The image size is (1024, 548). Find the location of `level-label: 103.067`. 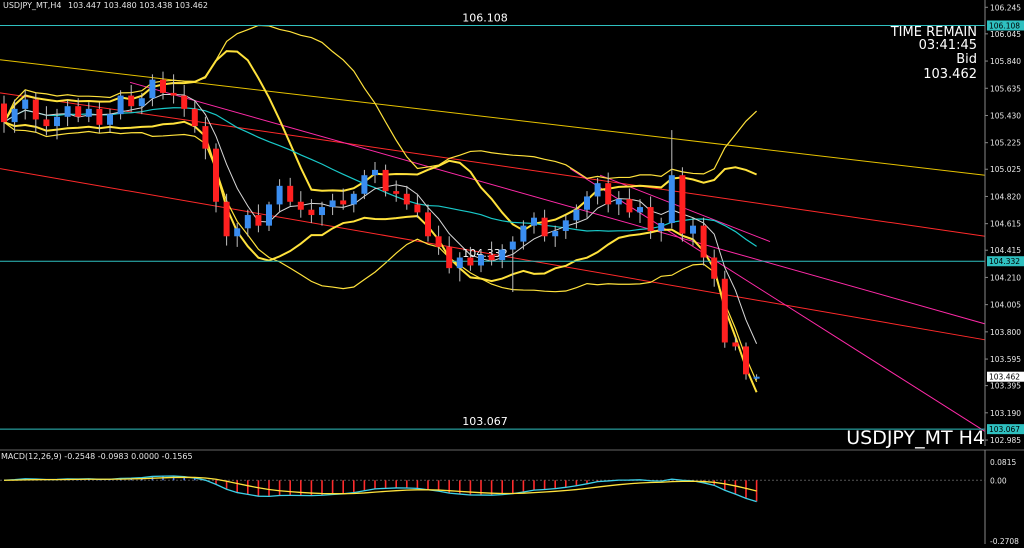

level-label: 103.067 is located at coordinates (485, 421).